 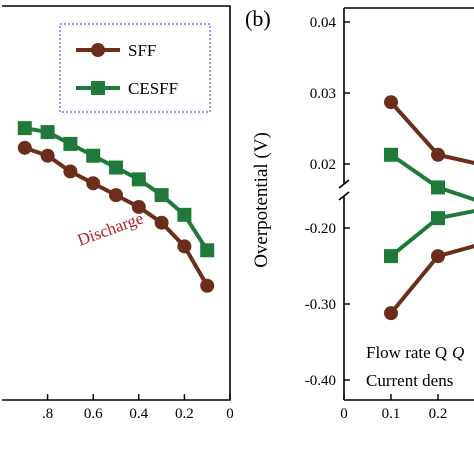 What do you see at coordinates (110, 228) in the screenshot?
I see `annotation-discharge: Discharge` at bounding box center [110, 228].